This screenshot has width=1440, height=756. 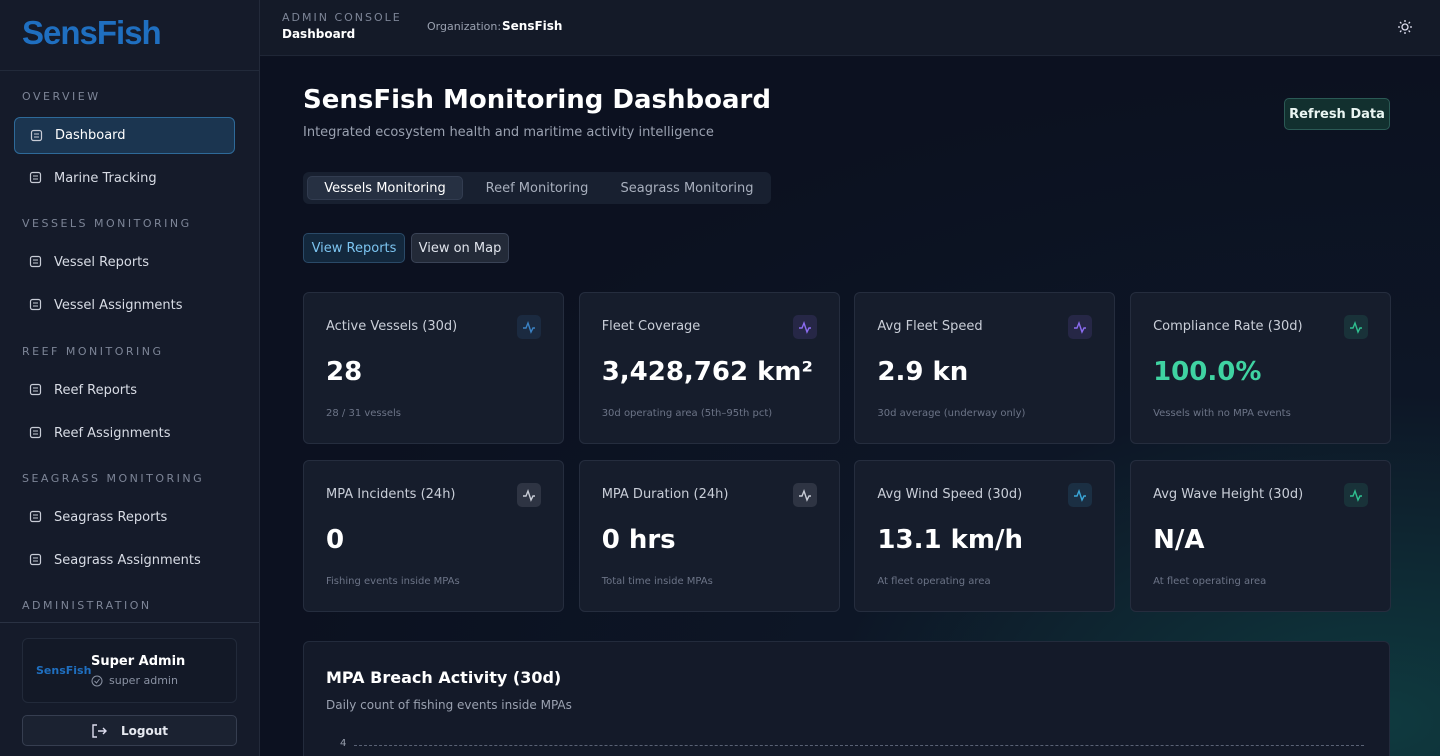 I want to click on nav-item: Seagrass Assignments, so click(x=124, y=560).